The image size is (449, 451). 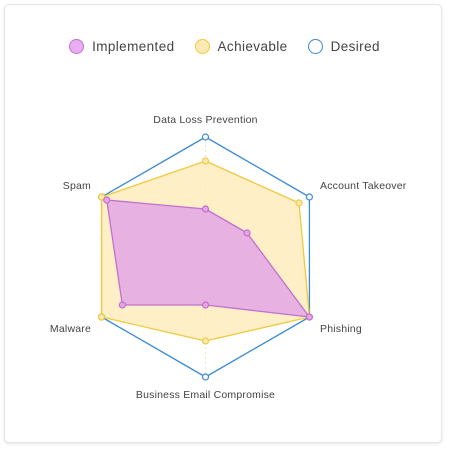 I want to click on point-achievable-malware, so click(x=101, y=317).